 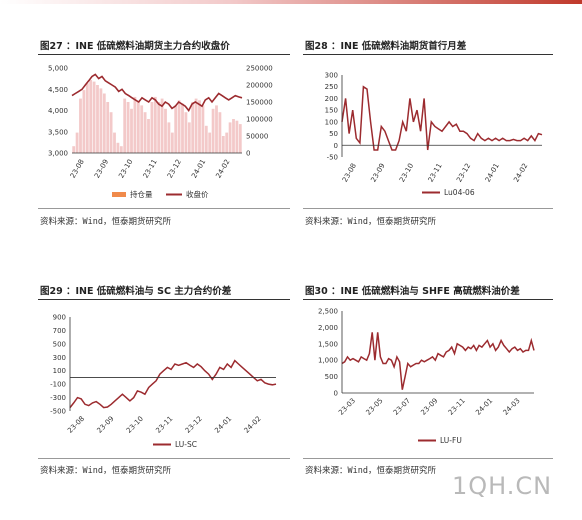 What do you see at coordinates (58, 412) in the screenshot?
I see `y-tick-7: -500` at bounding box center [58, 412].